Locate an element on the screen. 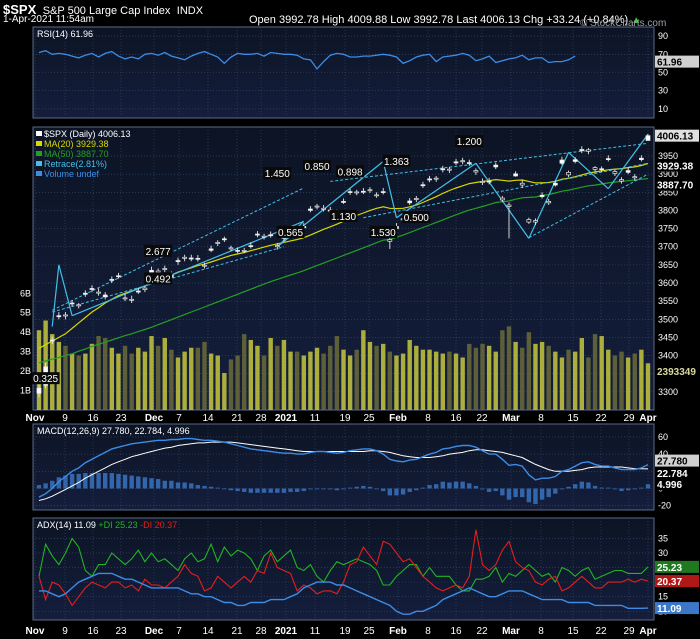 The height and width of the screenshot is (639, 700). credit-text: © StockCharts.com is located at coordinates (623, 23).